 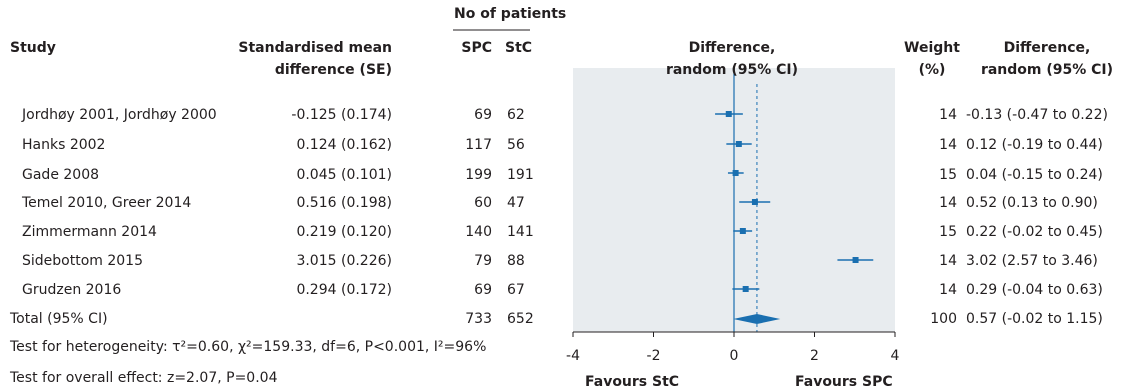 What do you see at coordinates (654, 356) in the screenshot?
I see `x-tick-label: -2` at bounding box center [654, 356].